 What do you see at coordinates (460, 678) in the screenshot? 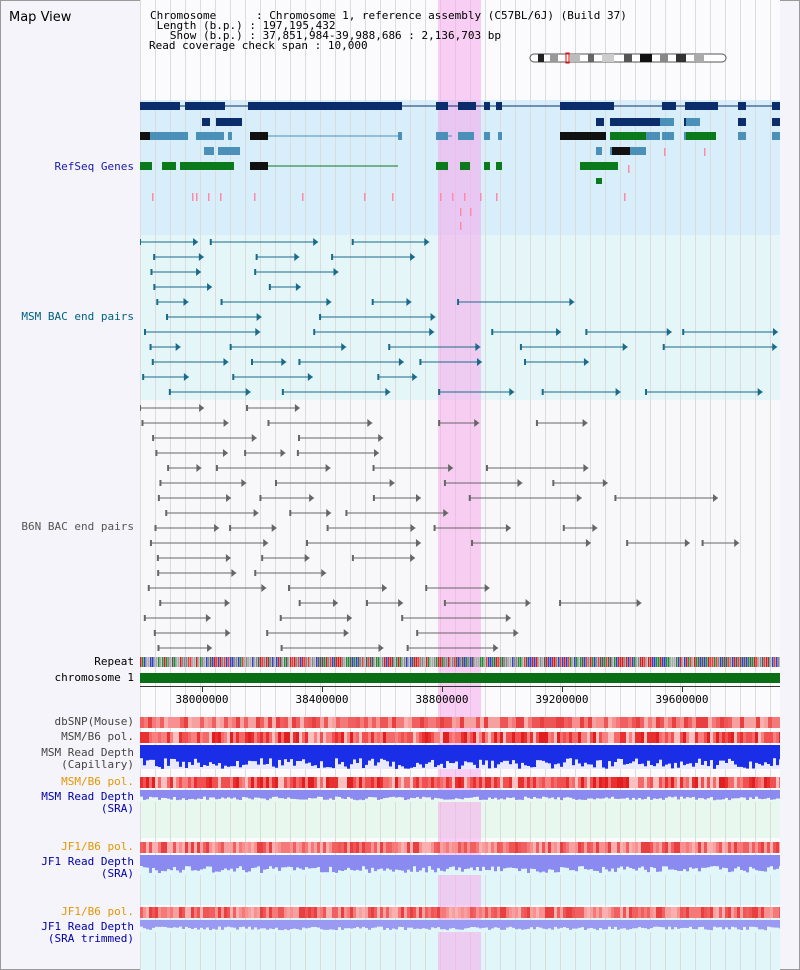
I see `chromosome-bar` at bounding box center [460, 678].